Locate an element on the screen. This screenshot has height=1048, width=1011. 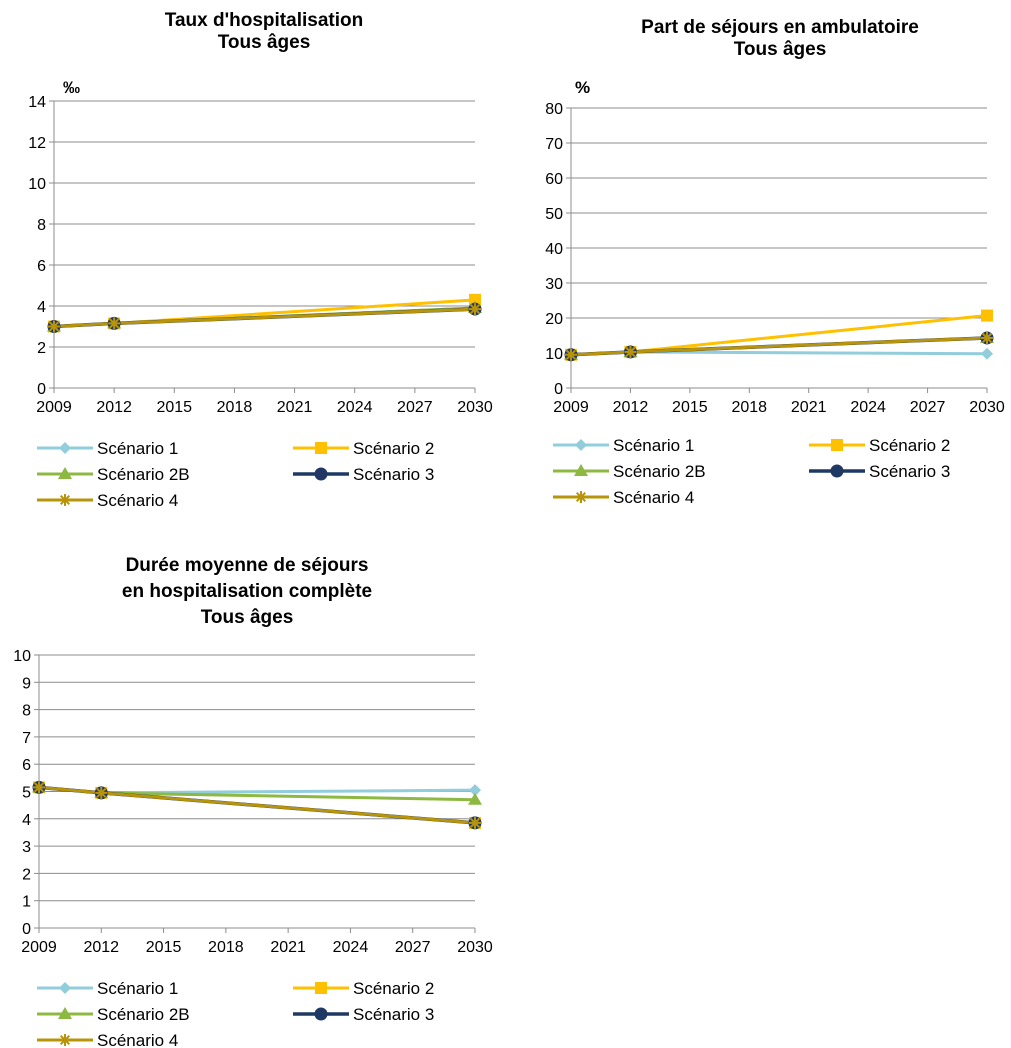
y-tick-label: 9 is located at coordinates (26, 683).